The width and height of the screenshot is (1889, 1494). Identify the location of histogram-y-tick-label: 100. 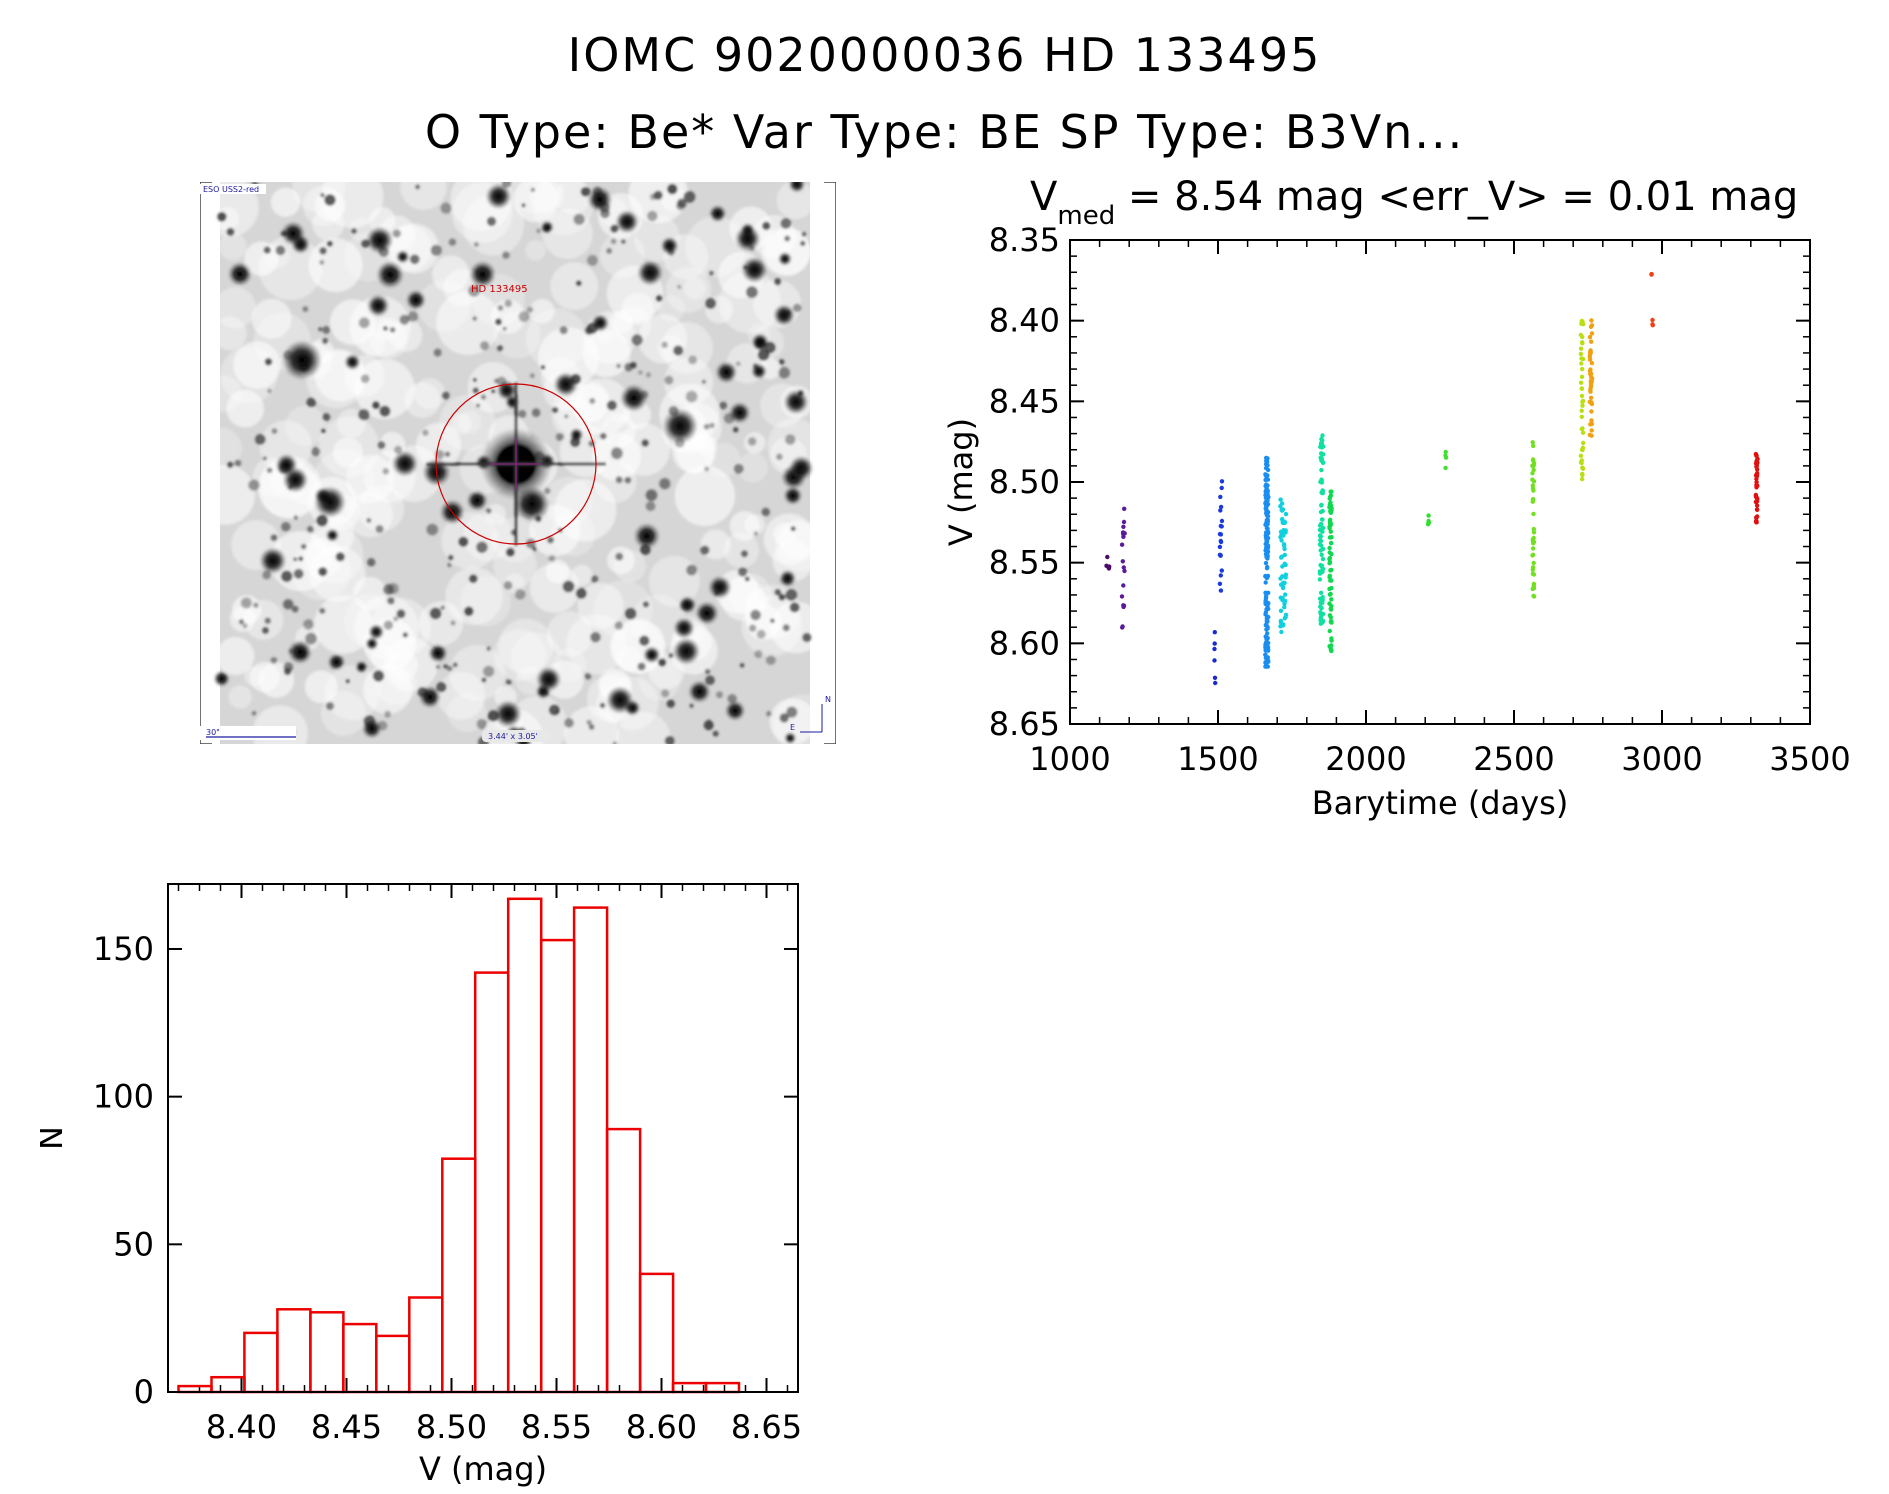
(123, 1097).